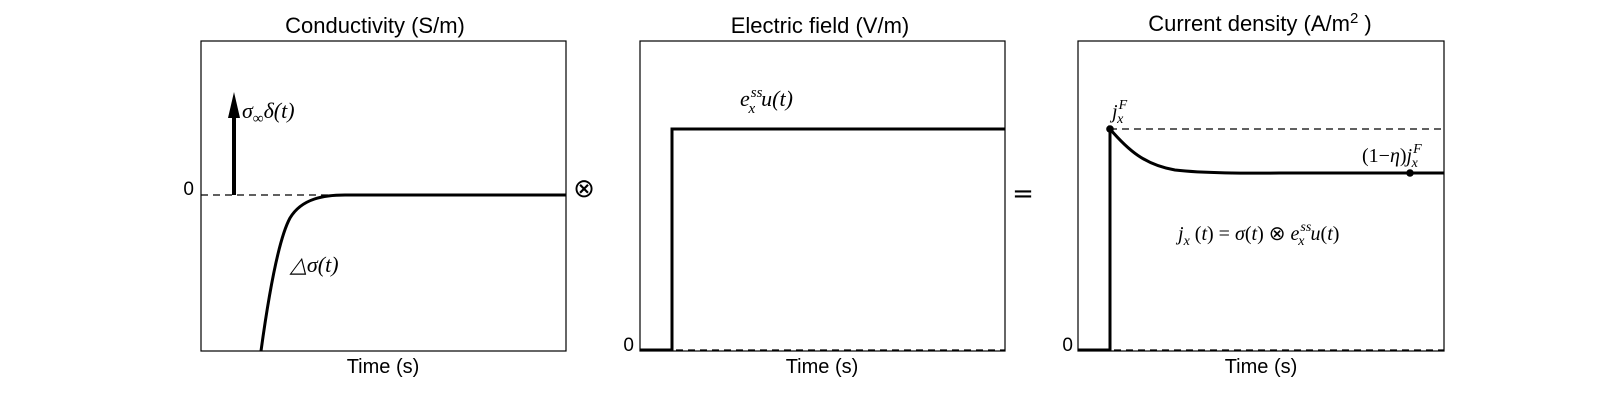 The width and height of the screenshot is (1600, 400). I want to click on electric-field-x-label: Time (s), so click(822, 367).